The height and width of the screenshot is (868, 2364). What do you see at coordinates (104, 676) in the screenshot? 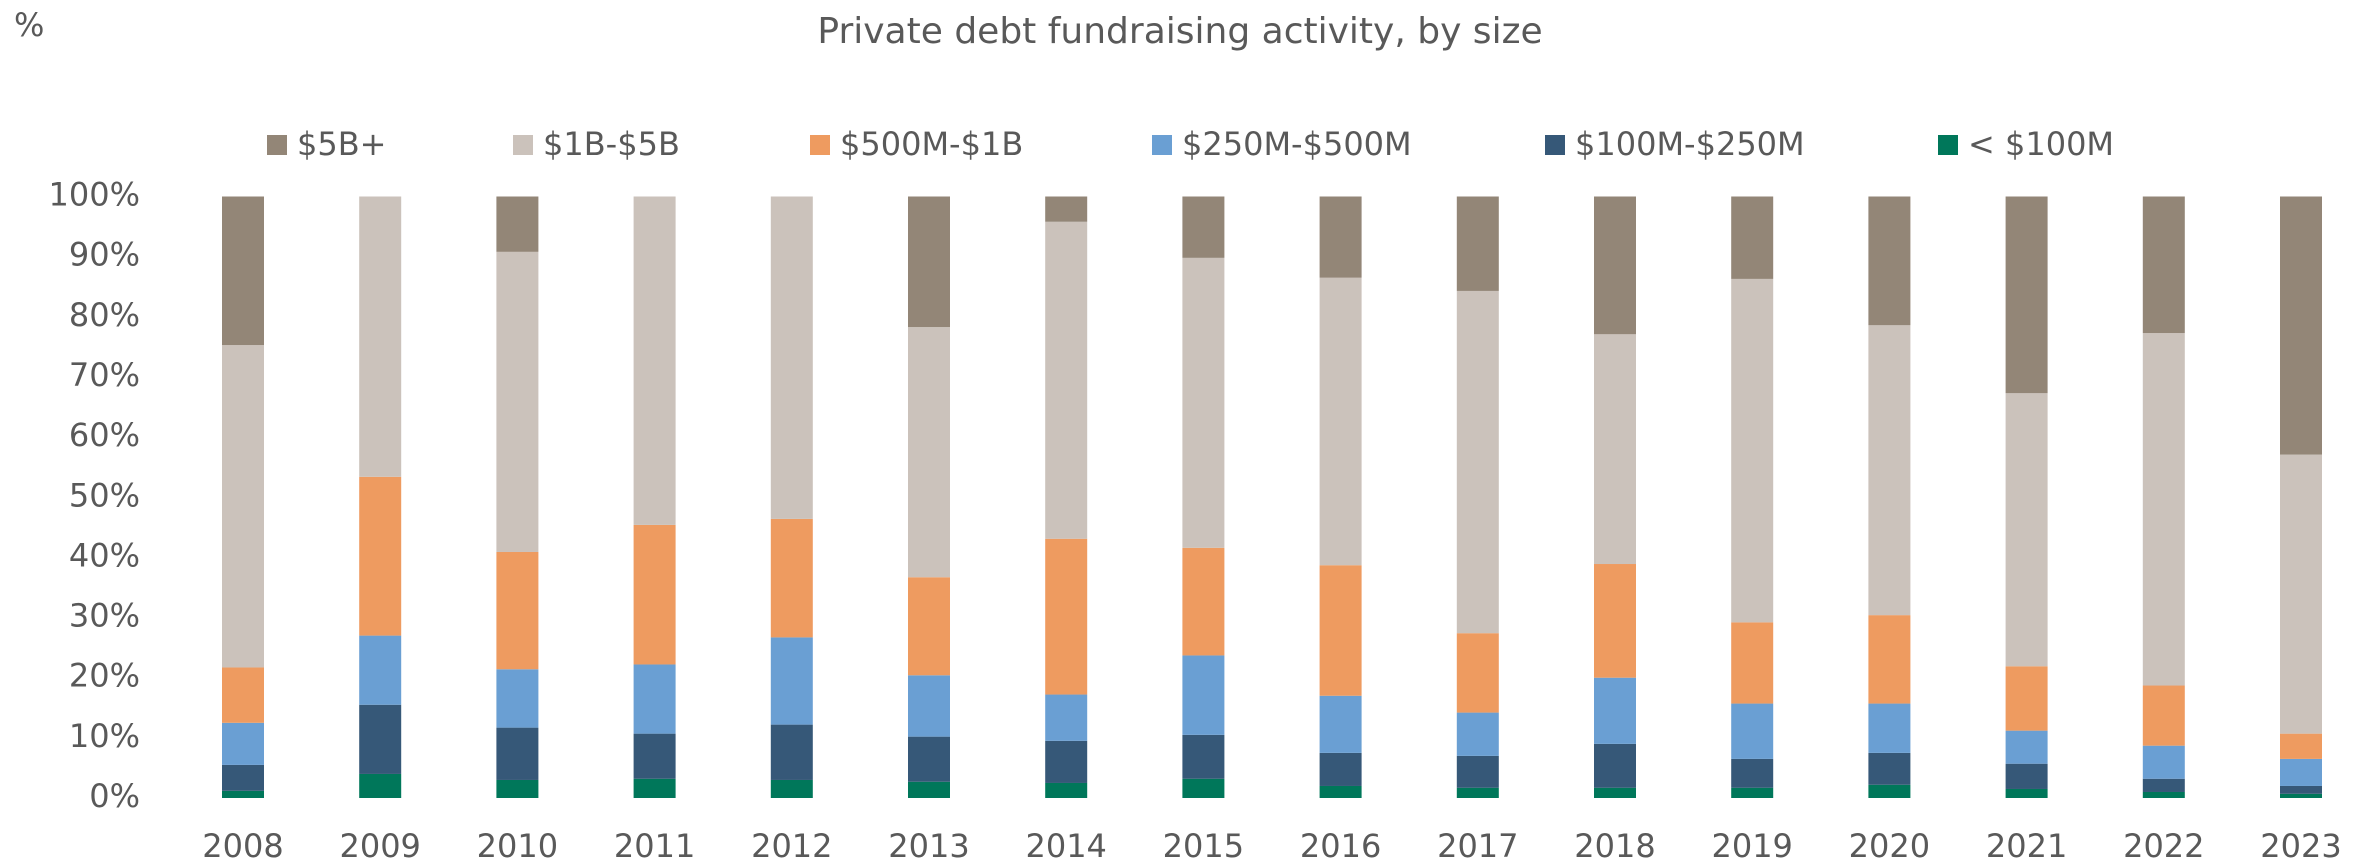
I see `y-tick-label: 20%` at bounding box center [104, 676].